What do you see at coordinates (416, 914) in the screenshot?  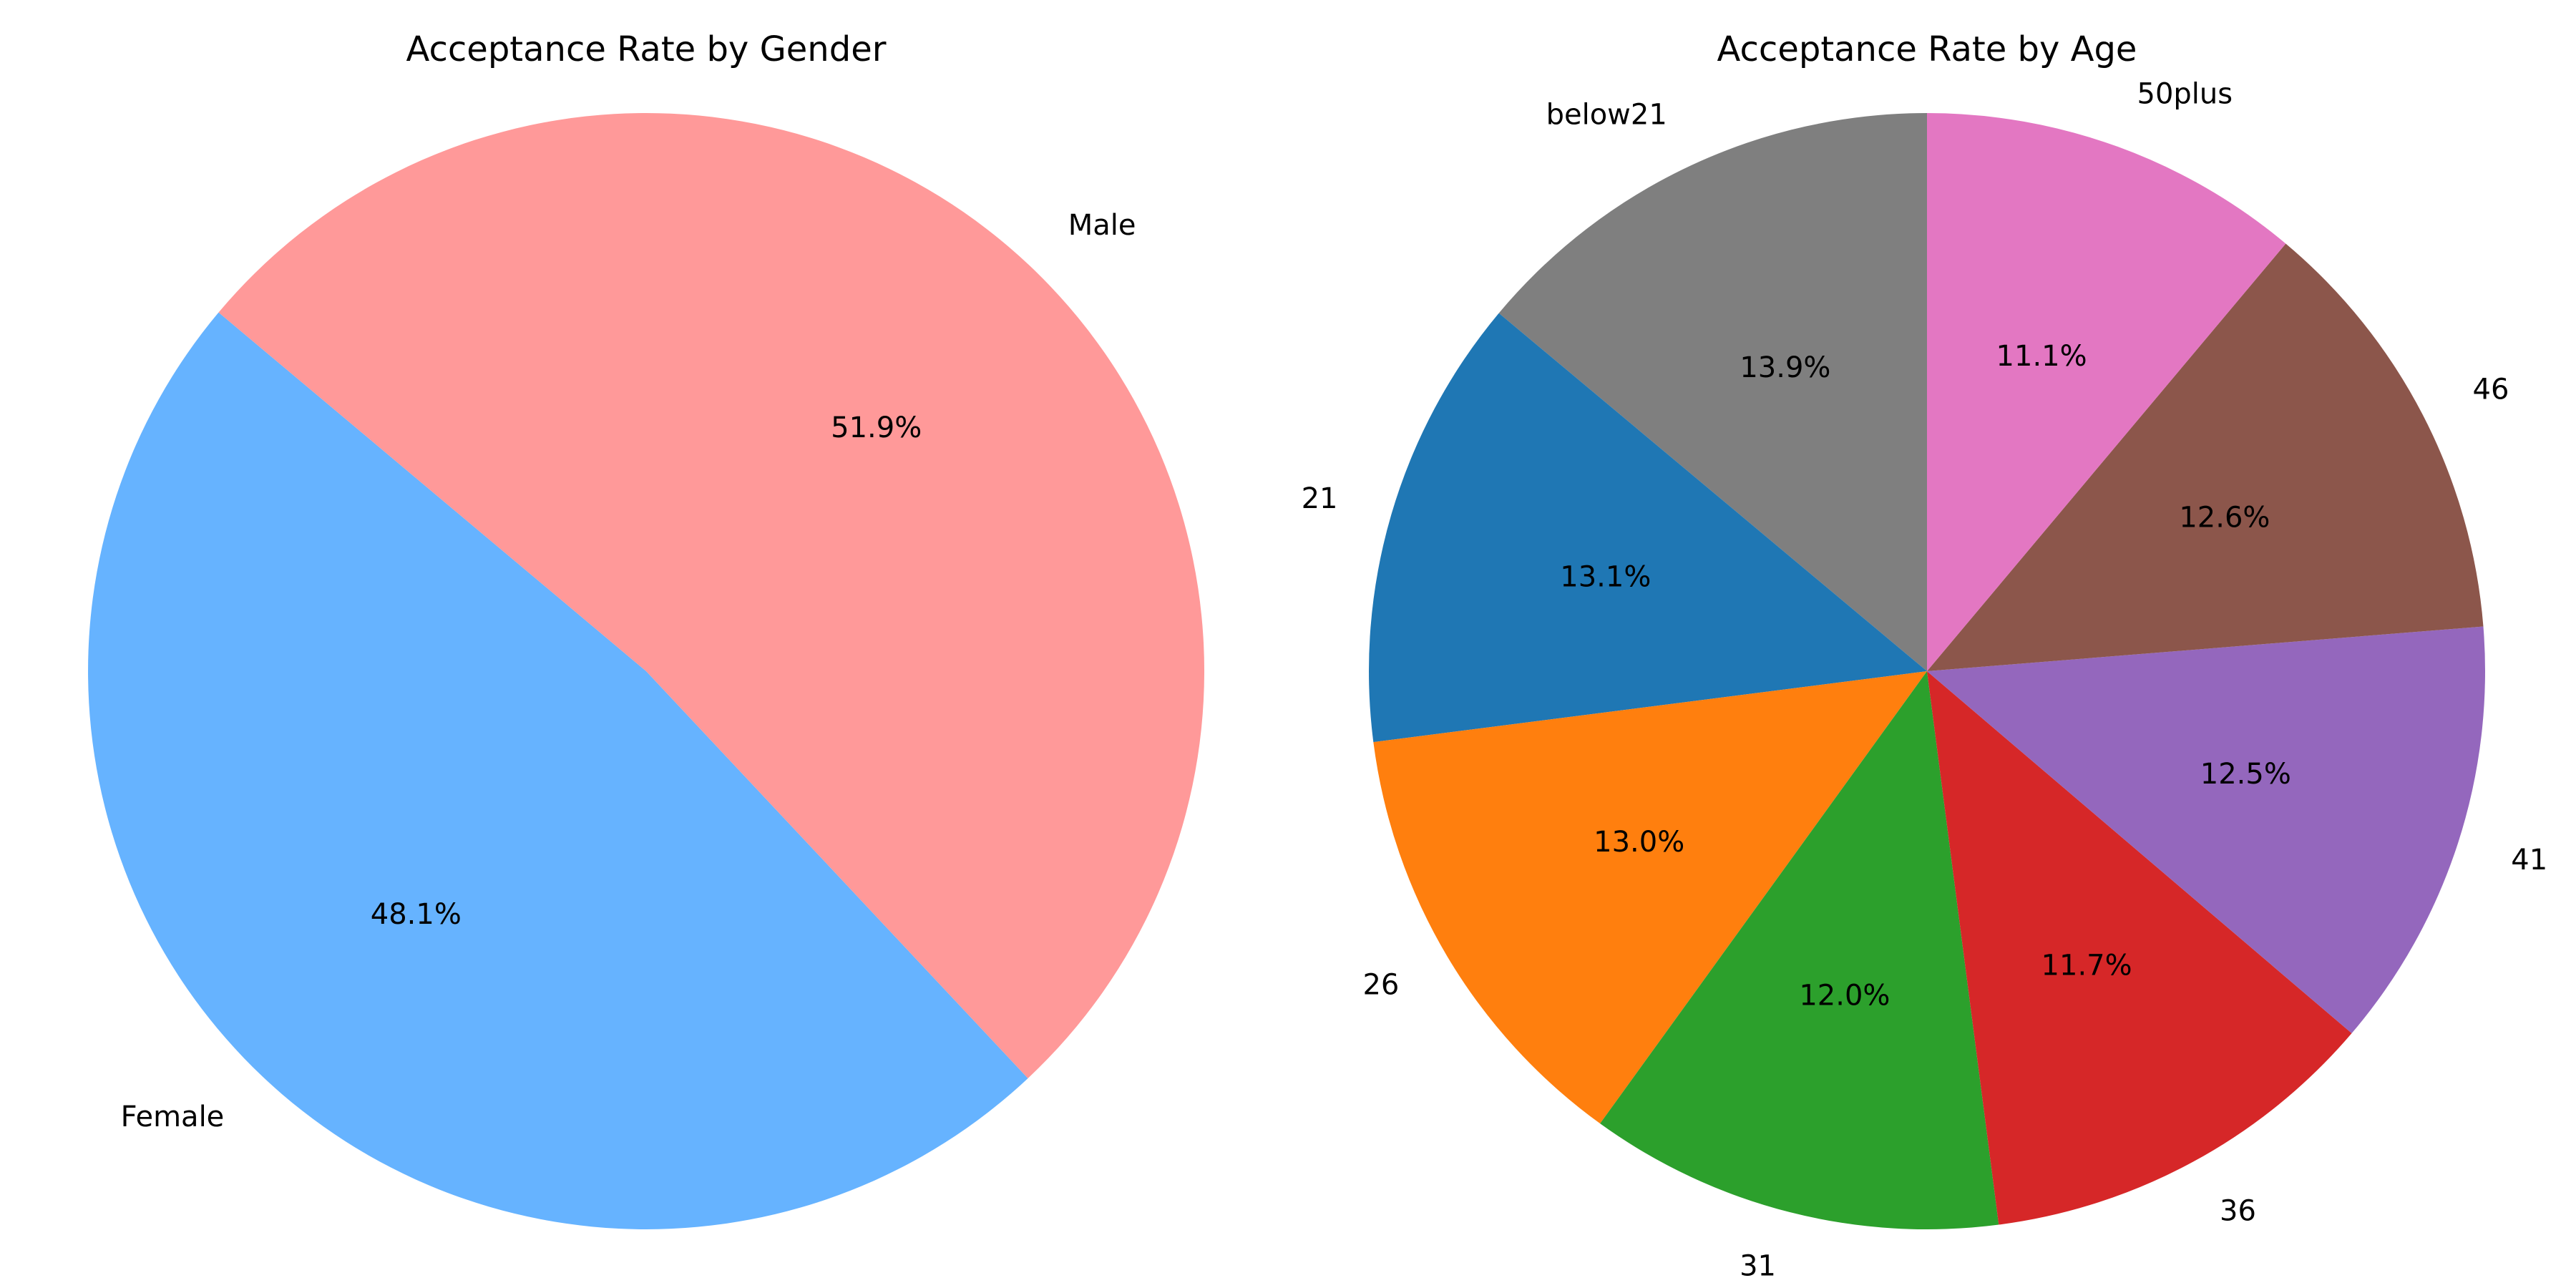 I see `gender-pct-label-female: 48.1%` at bounding box center [416, 914].